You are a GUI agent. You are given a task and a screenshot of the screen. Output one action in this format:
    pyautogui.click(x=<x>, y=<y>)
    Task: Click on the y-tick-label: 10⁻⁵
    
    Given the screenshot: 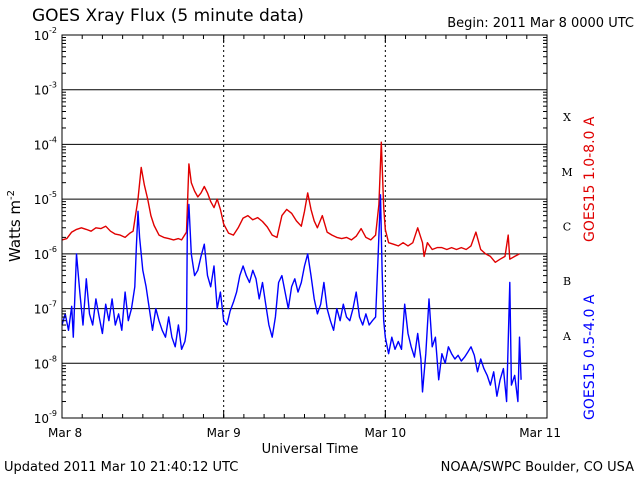 What is the action you would take?
    pyautogui.click(x=45, y=198)
    